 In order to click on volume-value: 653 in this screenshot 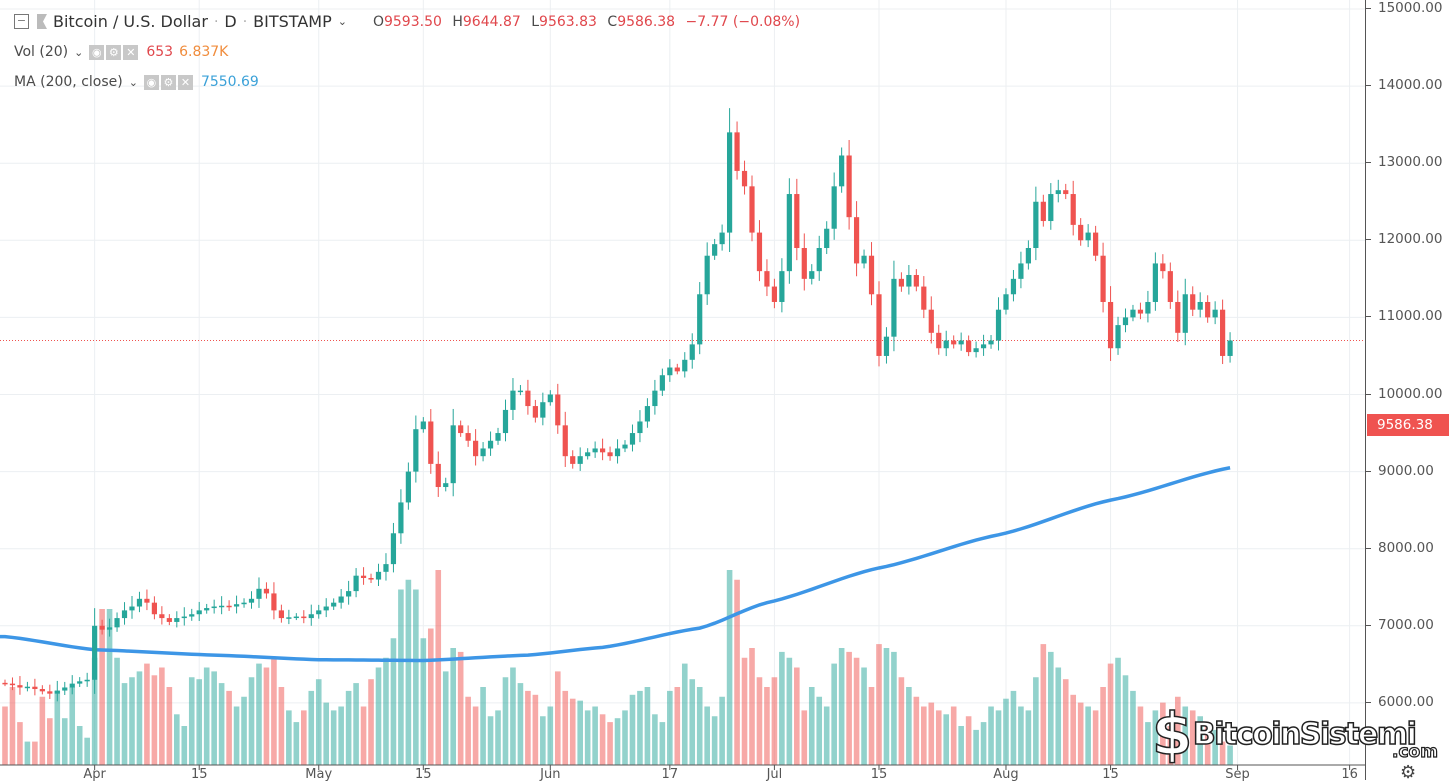, I will do `click(160, 52)`.